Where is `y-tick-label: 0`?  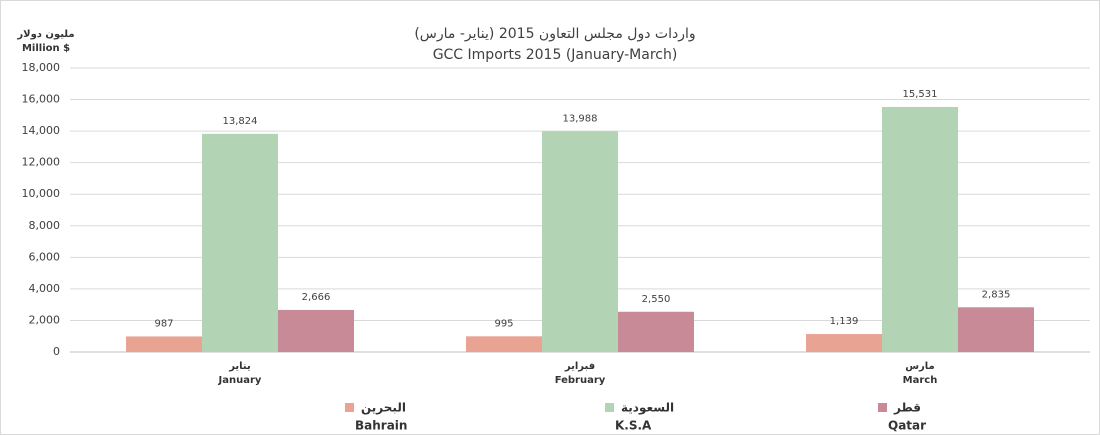 y-tick-label: 0 is located at coordinates (56, 351).